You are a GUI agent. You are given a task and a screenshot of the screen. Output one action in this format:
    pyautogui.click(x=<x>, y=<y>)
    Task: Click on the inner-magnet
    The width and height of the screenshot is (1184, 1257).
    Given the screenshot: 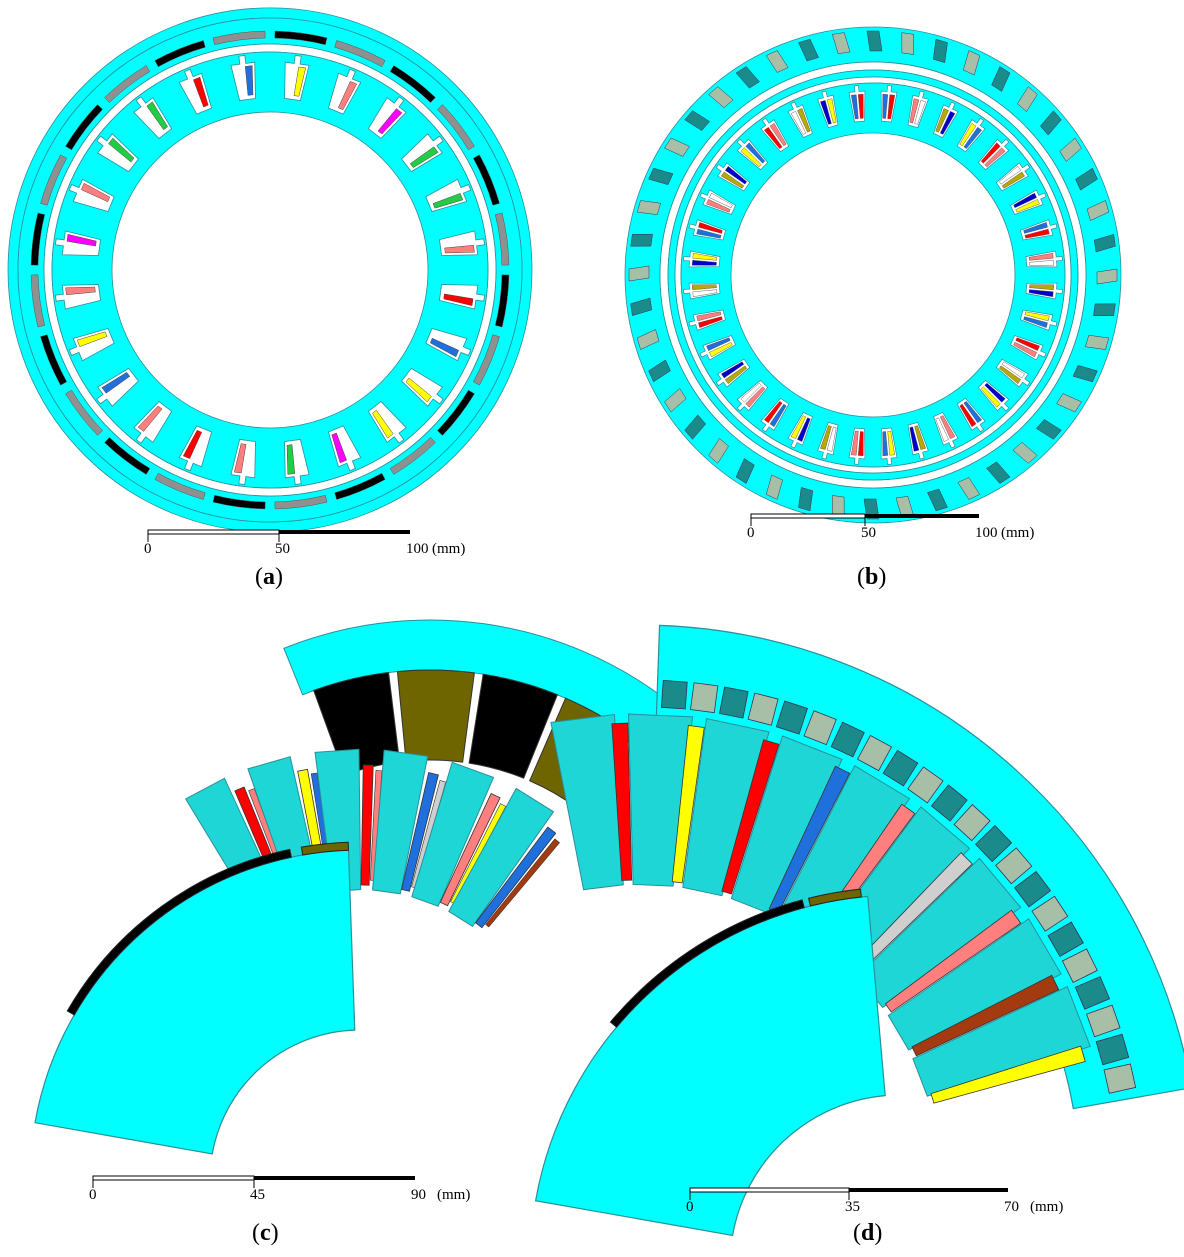 What is the action you would take?
    pyautogui.click(x=707, y=963)
    